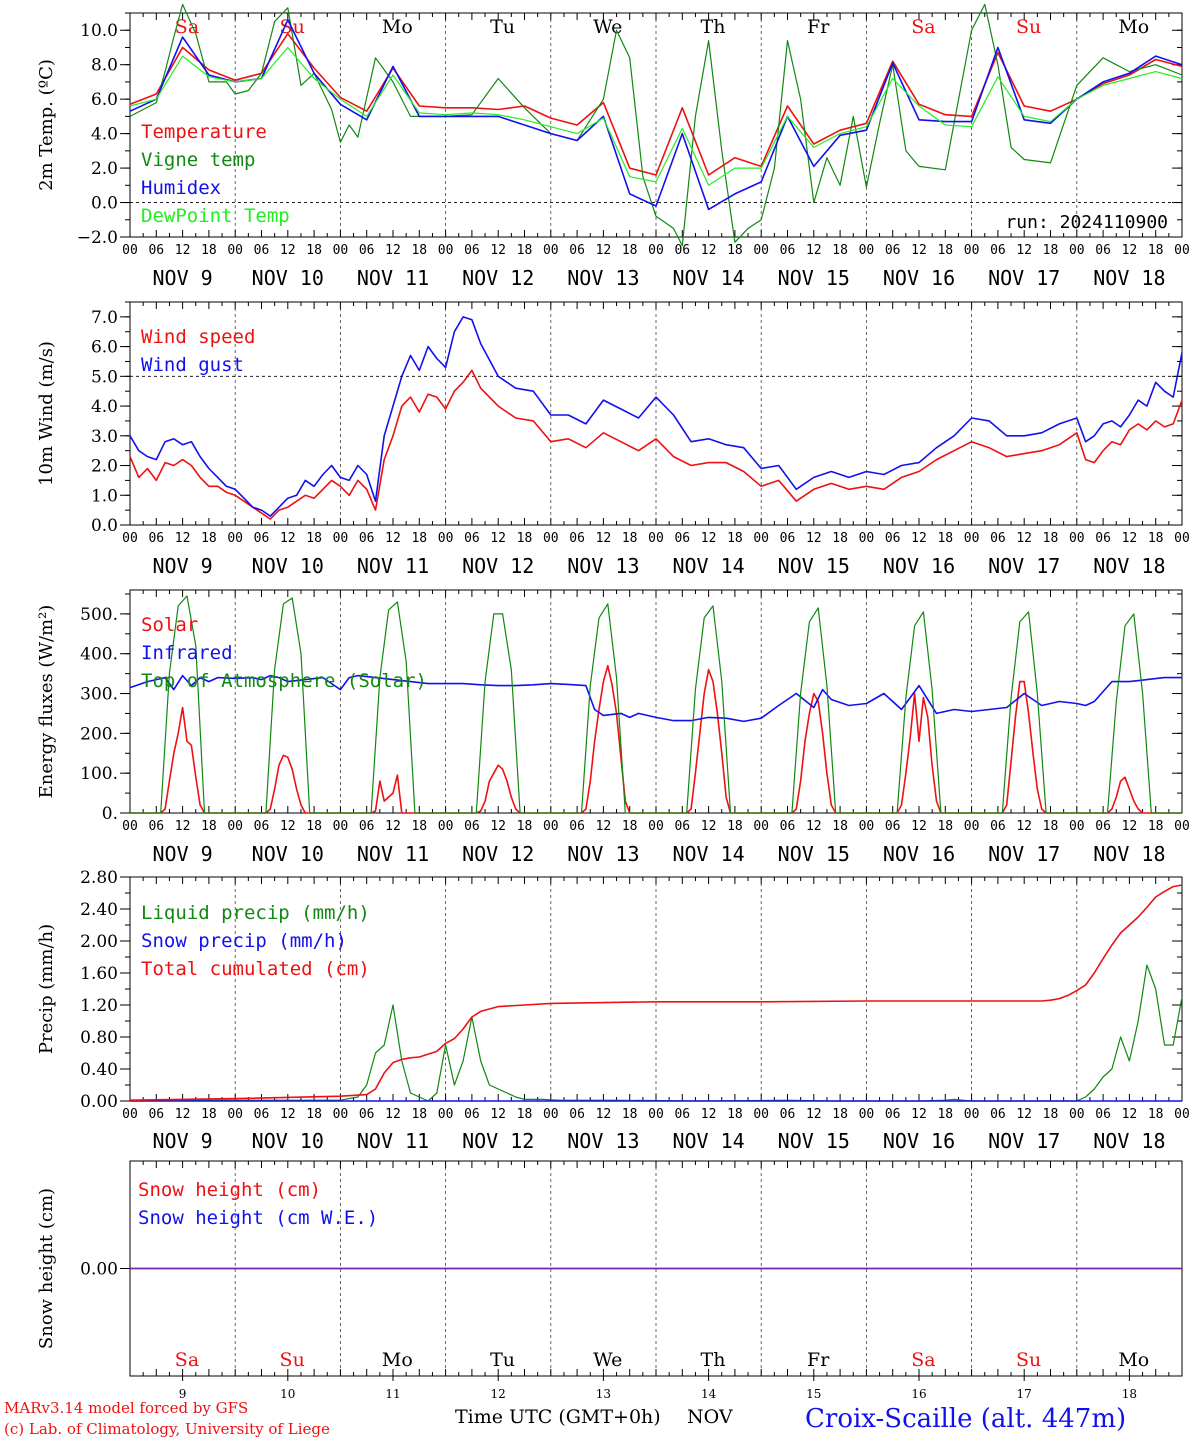 The height and width of the screenshot is (1440, 1194). What do you see at coordinates (814, 278) in the screenshot?
I see `day-label: NOV 15` at bounding box center [814, 278].